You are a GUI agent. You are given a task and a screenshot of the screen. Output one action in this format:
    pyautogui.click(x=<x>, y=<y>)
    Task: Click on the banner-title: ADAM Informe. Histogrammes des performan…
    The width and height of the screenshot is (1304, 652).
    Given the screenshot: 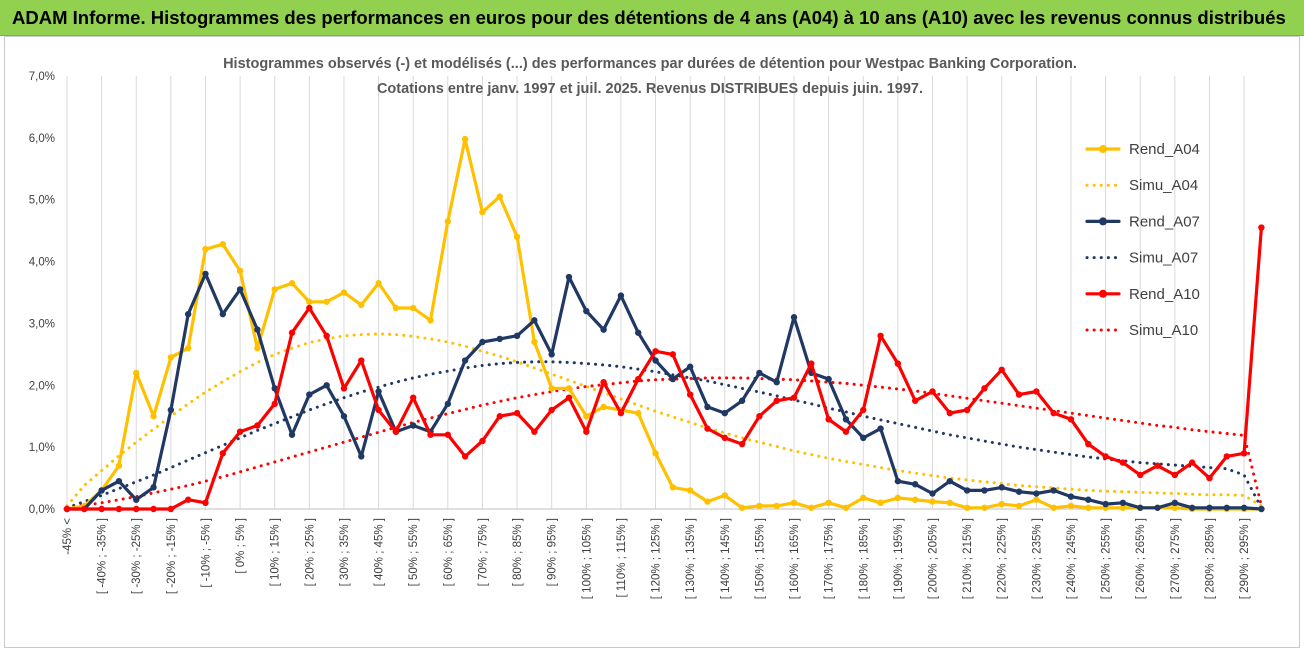 What is the action you would take?
    pyautogui.click(x=652, y=18)
    